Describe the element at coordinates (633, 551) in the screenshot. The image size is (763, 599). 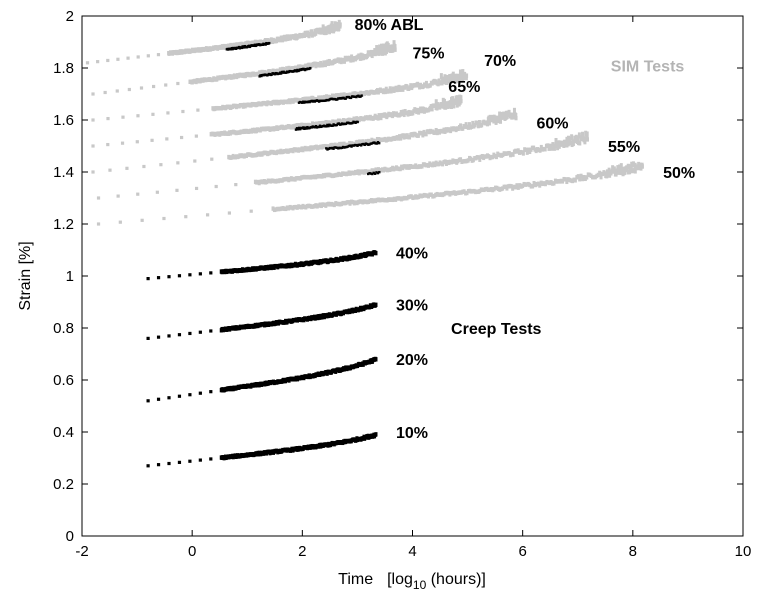
I see `x-tick-label: 8` at that location.